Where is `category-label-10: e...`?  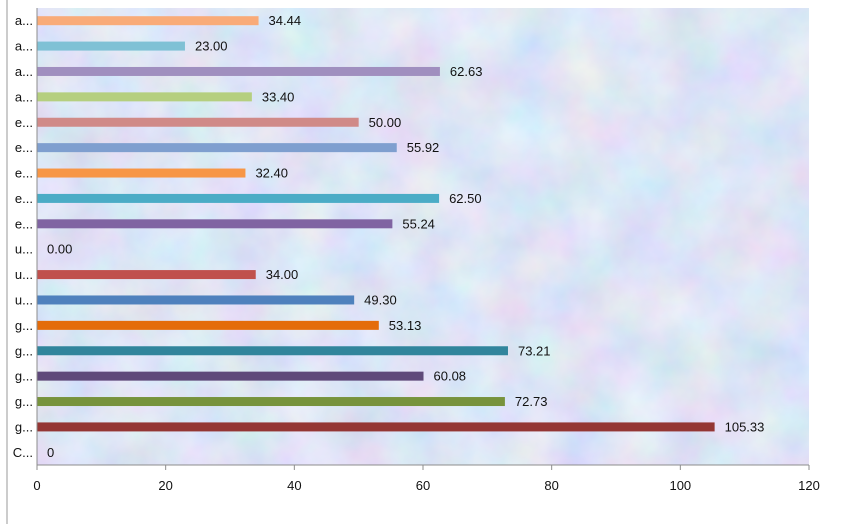
category-label-10: e... is located at coordinates (24, 198).